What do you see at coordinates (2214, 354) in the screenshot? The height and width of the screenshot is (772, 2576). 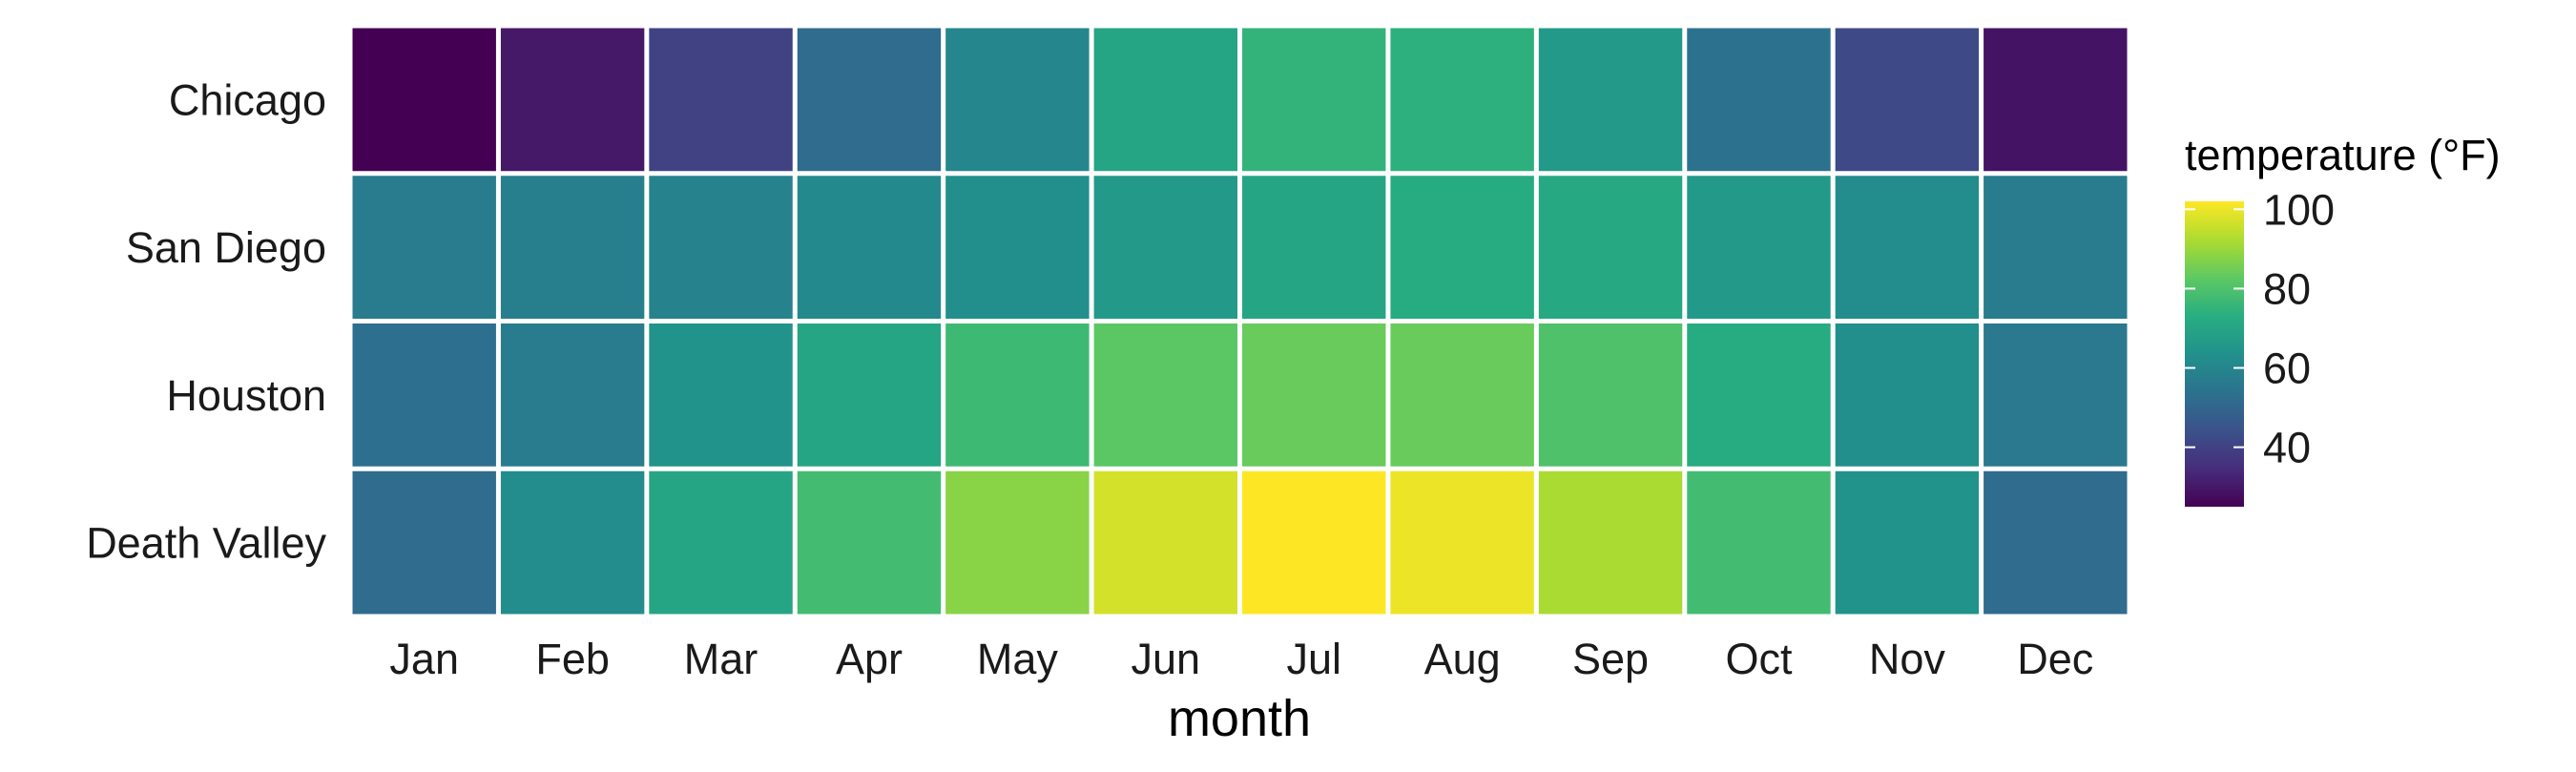 I see `legend-colorbar` at bounding box center [2214, 354].